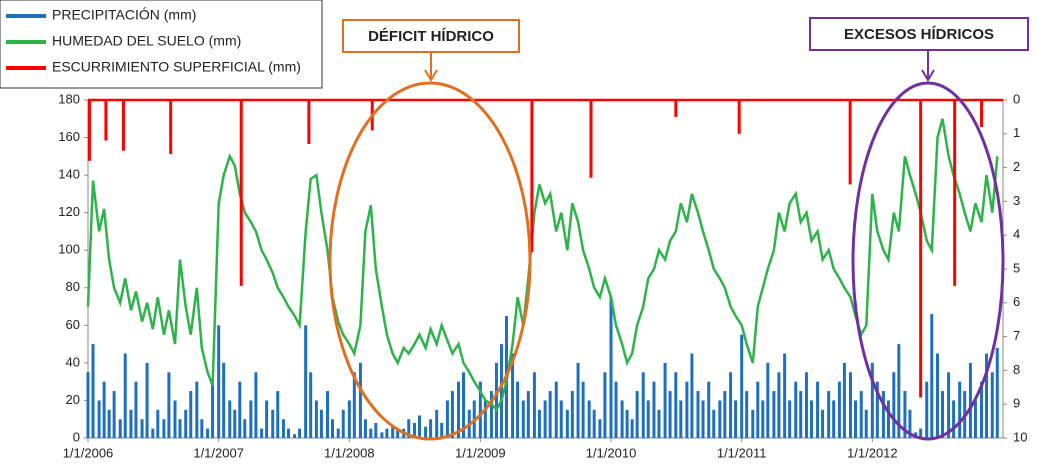 This screenshot has width=1037, height=466. Describe the element at coordinates (73, 286) in the screenshot. I see `y-tick-label: 80` at that location.